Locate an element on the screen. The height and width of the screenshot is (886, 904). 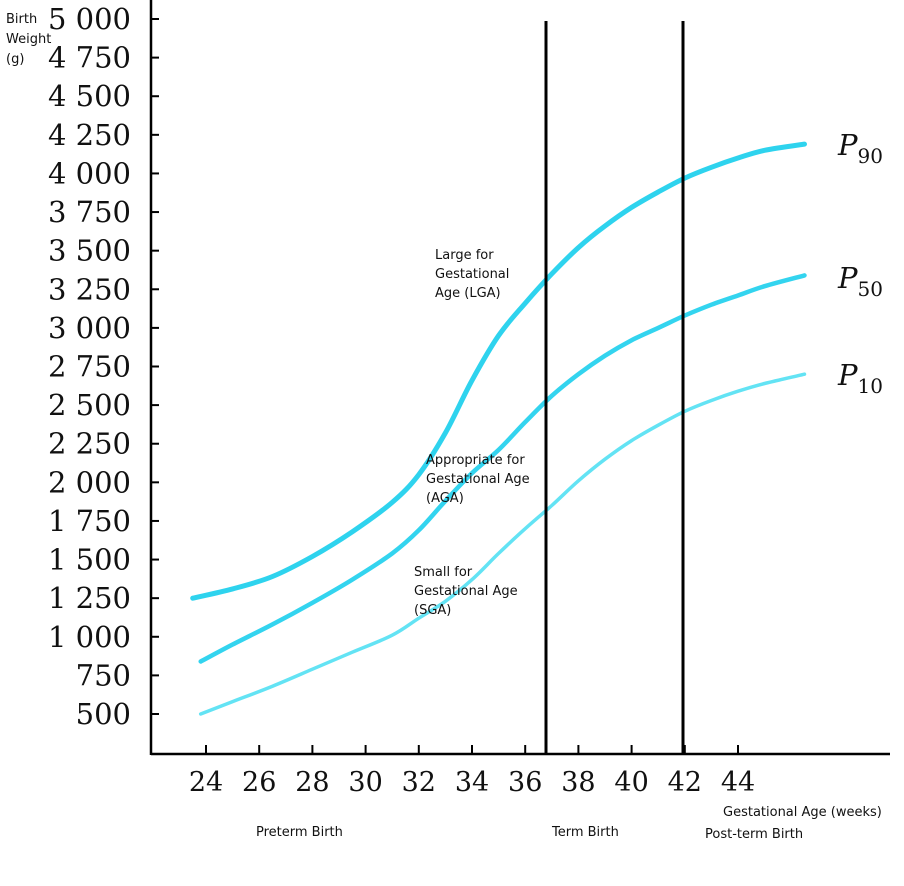
x-axis-label: Gestational Age (weeks) is located at coordinates (802, 812).